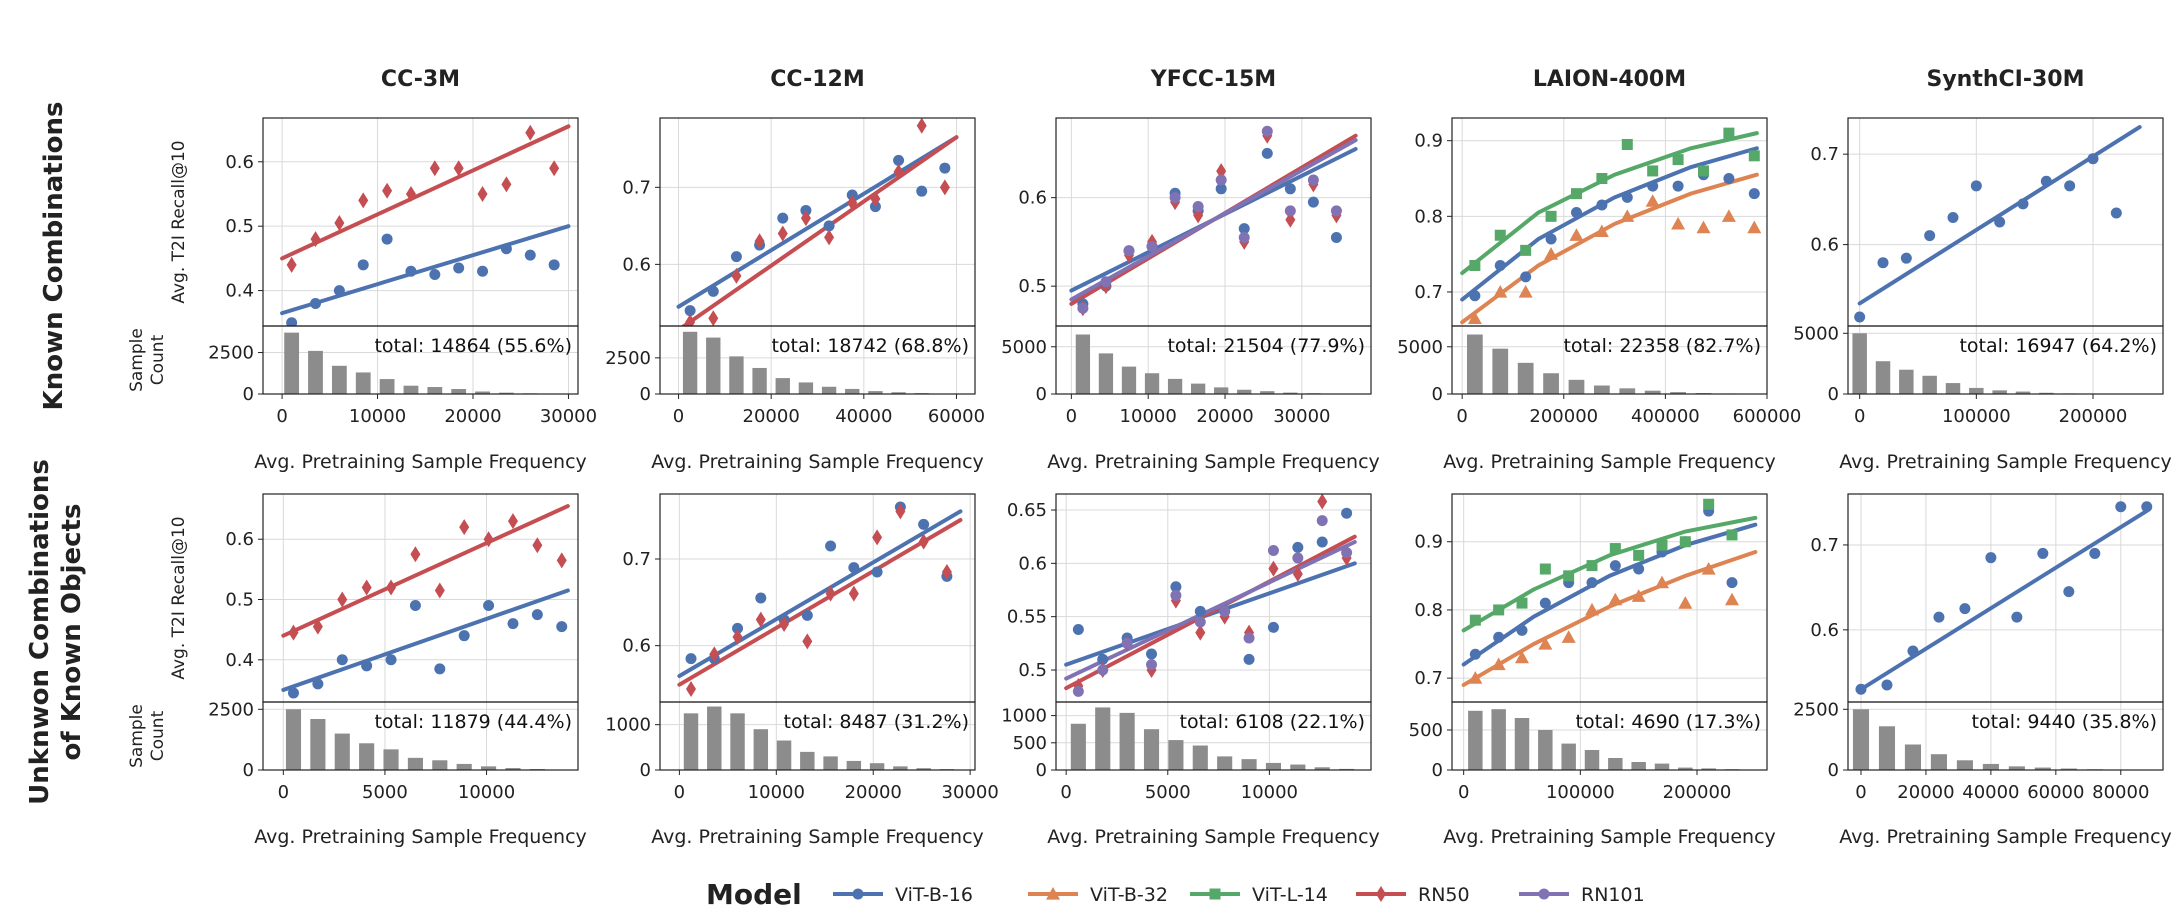 This screenshot has width=2180, height=922. I want to click on count-axis-label: Sample, so click(137, 736).